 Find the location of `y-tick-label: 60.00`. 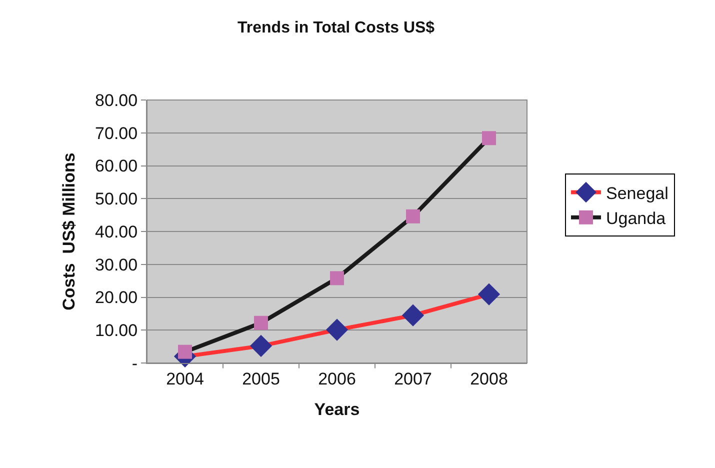

y-tick-label: 60.00 is located at coordinates (116, 166).